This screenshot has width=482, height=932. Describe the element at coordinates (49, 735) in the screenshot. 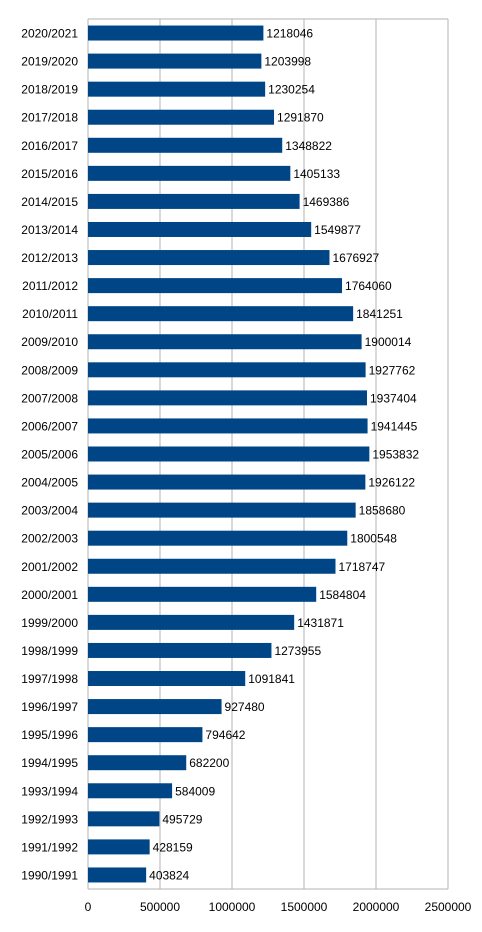

I see `category-label: 1995/1996` at that location.